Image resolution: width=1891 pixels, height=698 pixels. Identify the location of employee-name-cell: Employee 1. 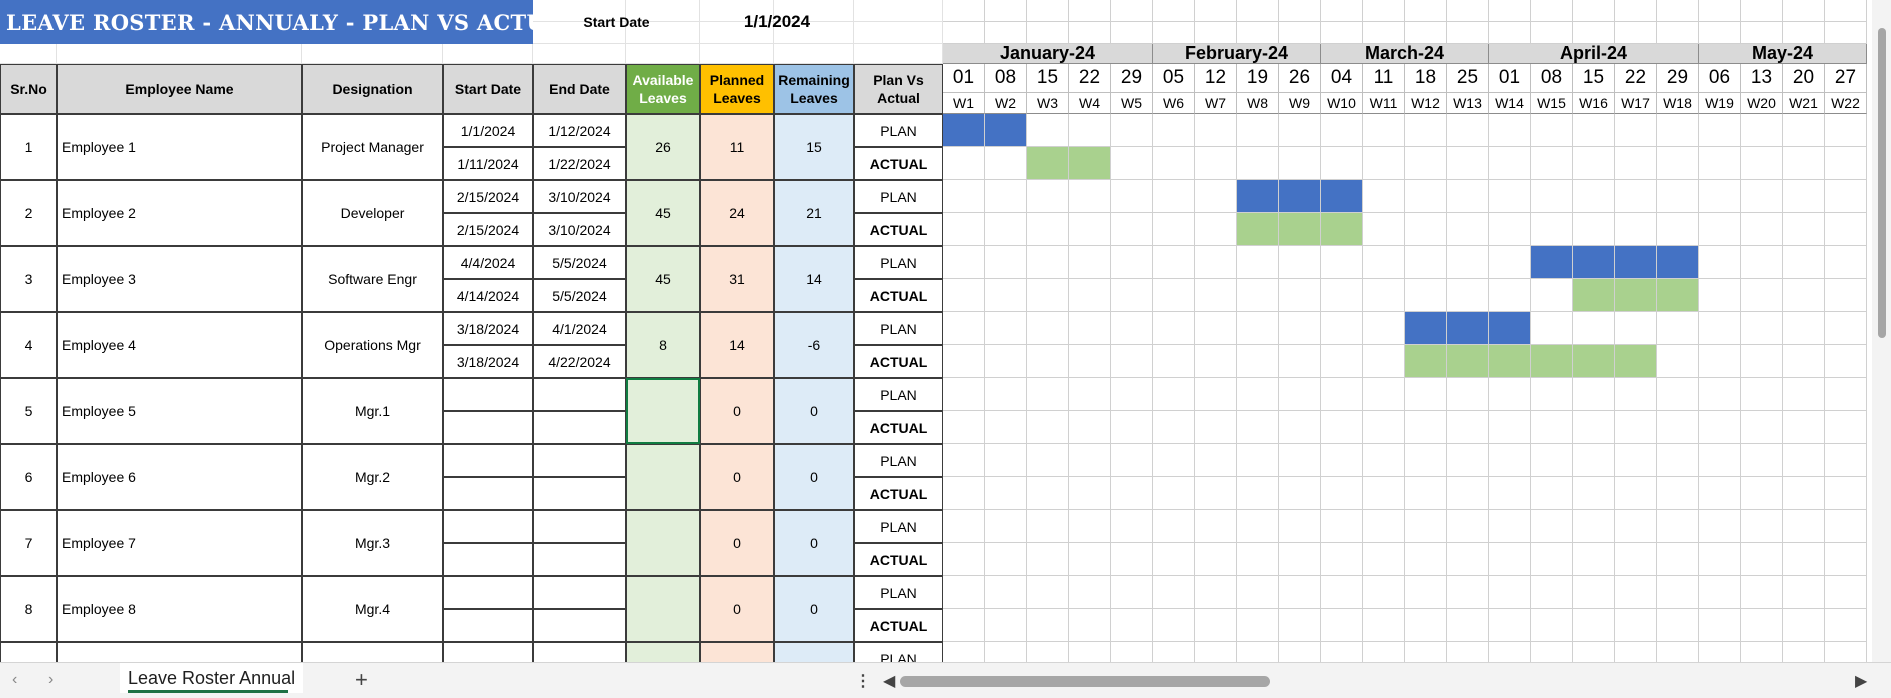
(179, 147).